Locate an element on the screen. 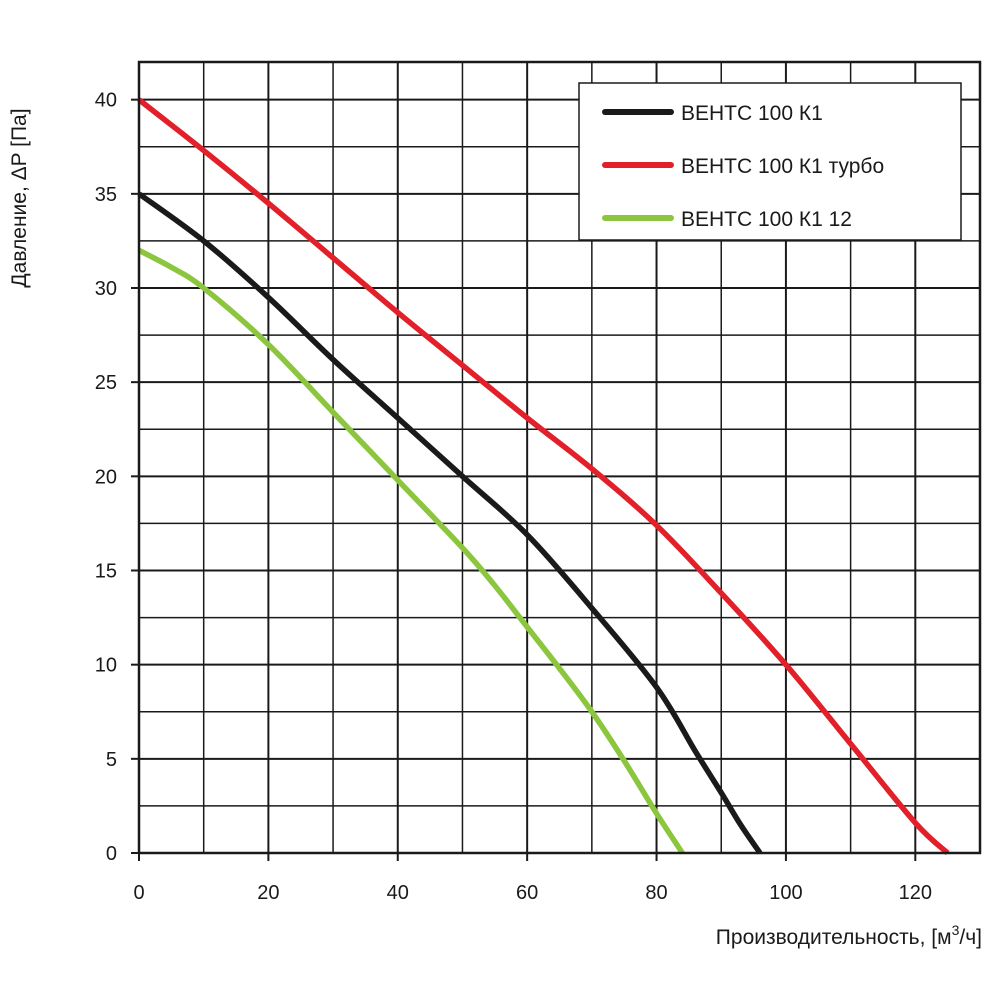 The width and height of the screenshot is (1000, 1000). x-tick-label: 0 is located at coordinates (138, 893).